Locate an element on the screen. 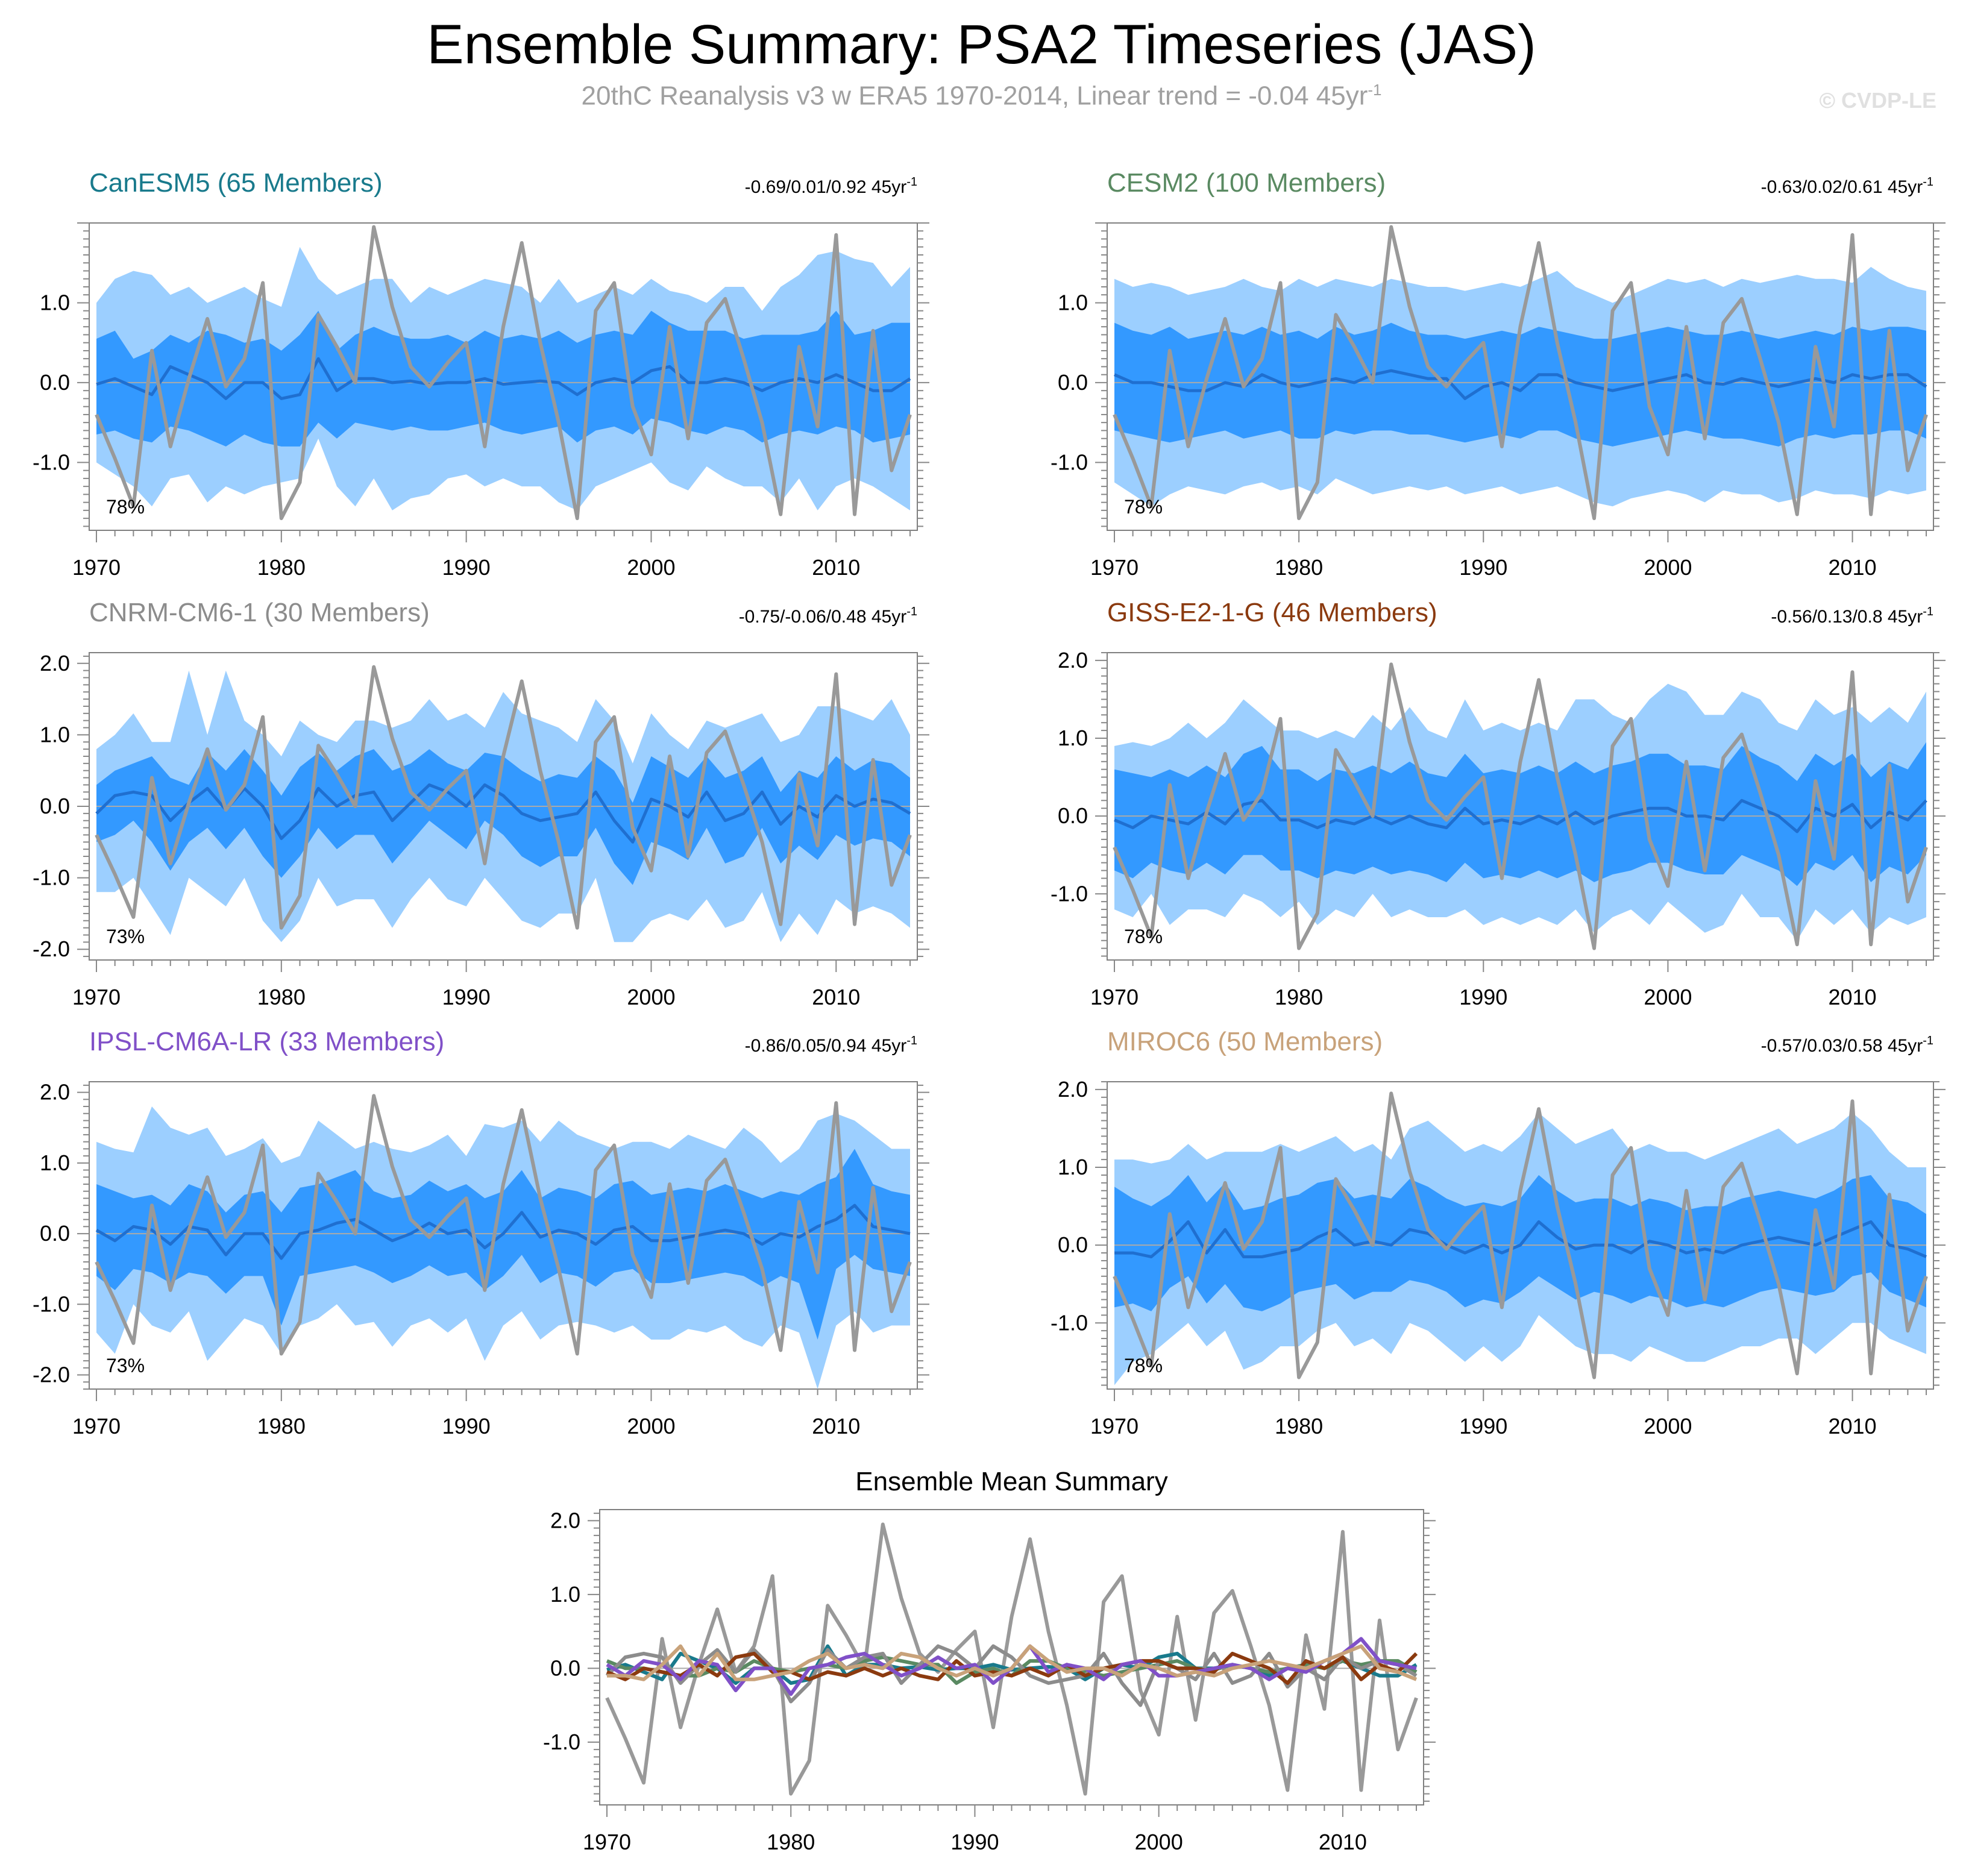 The width and height of the screenshot is (1963, 1876). panel-miroc6-title: MIROC6 (50 Members) is located at coordinates (1245, 1041).